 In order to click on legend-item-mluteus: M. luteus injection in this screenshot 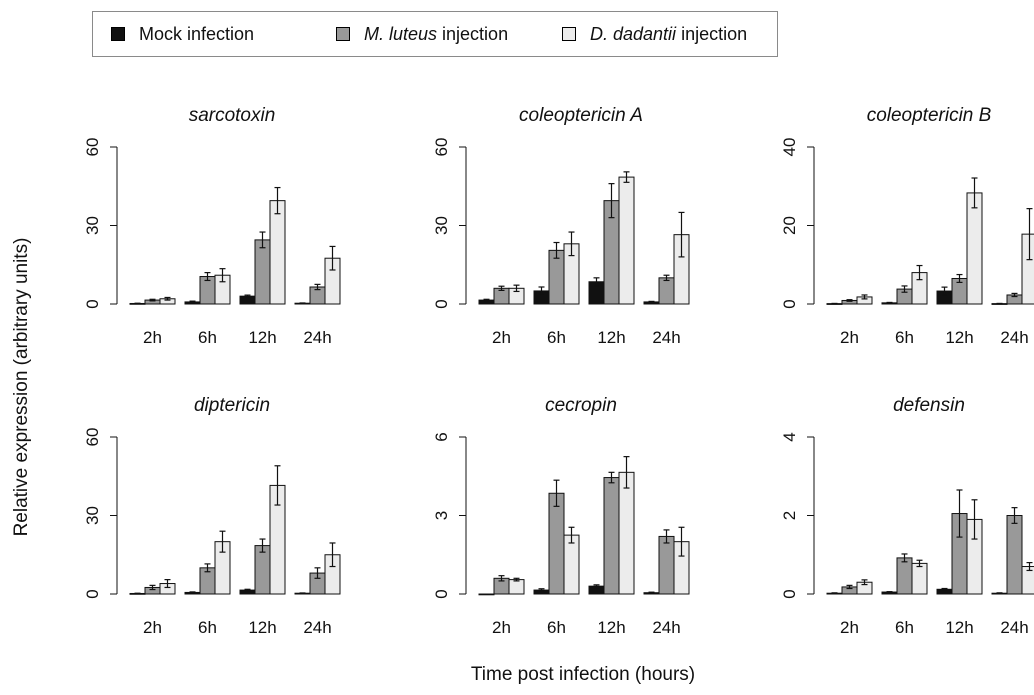, I will do `click(422, 34)`.